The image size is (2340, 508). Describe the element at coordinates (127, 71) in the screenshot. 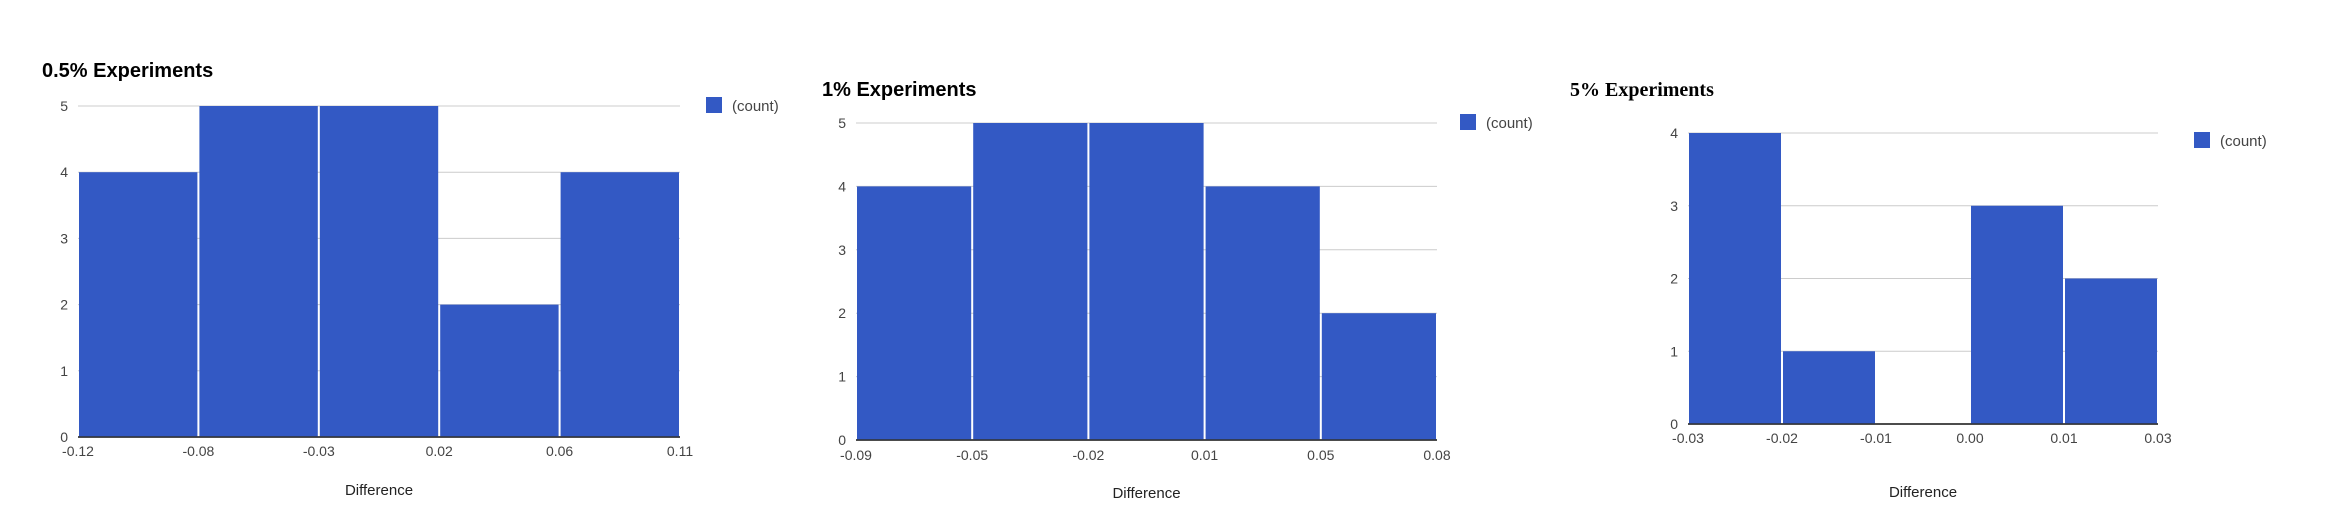

I see `chart-title: 0.5% Experiments` at that location.